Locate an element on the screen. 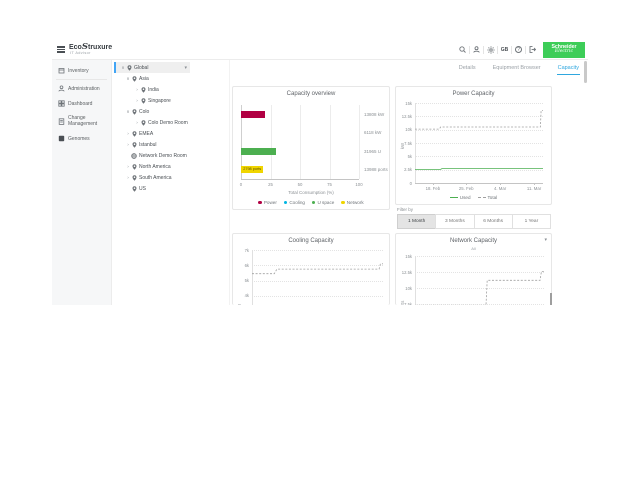 The height and width of the screenshot is (480, 640). sidebar-item-inventory: Inventory is located at coordinates (81, 70).